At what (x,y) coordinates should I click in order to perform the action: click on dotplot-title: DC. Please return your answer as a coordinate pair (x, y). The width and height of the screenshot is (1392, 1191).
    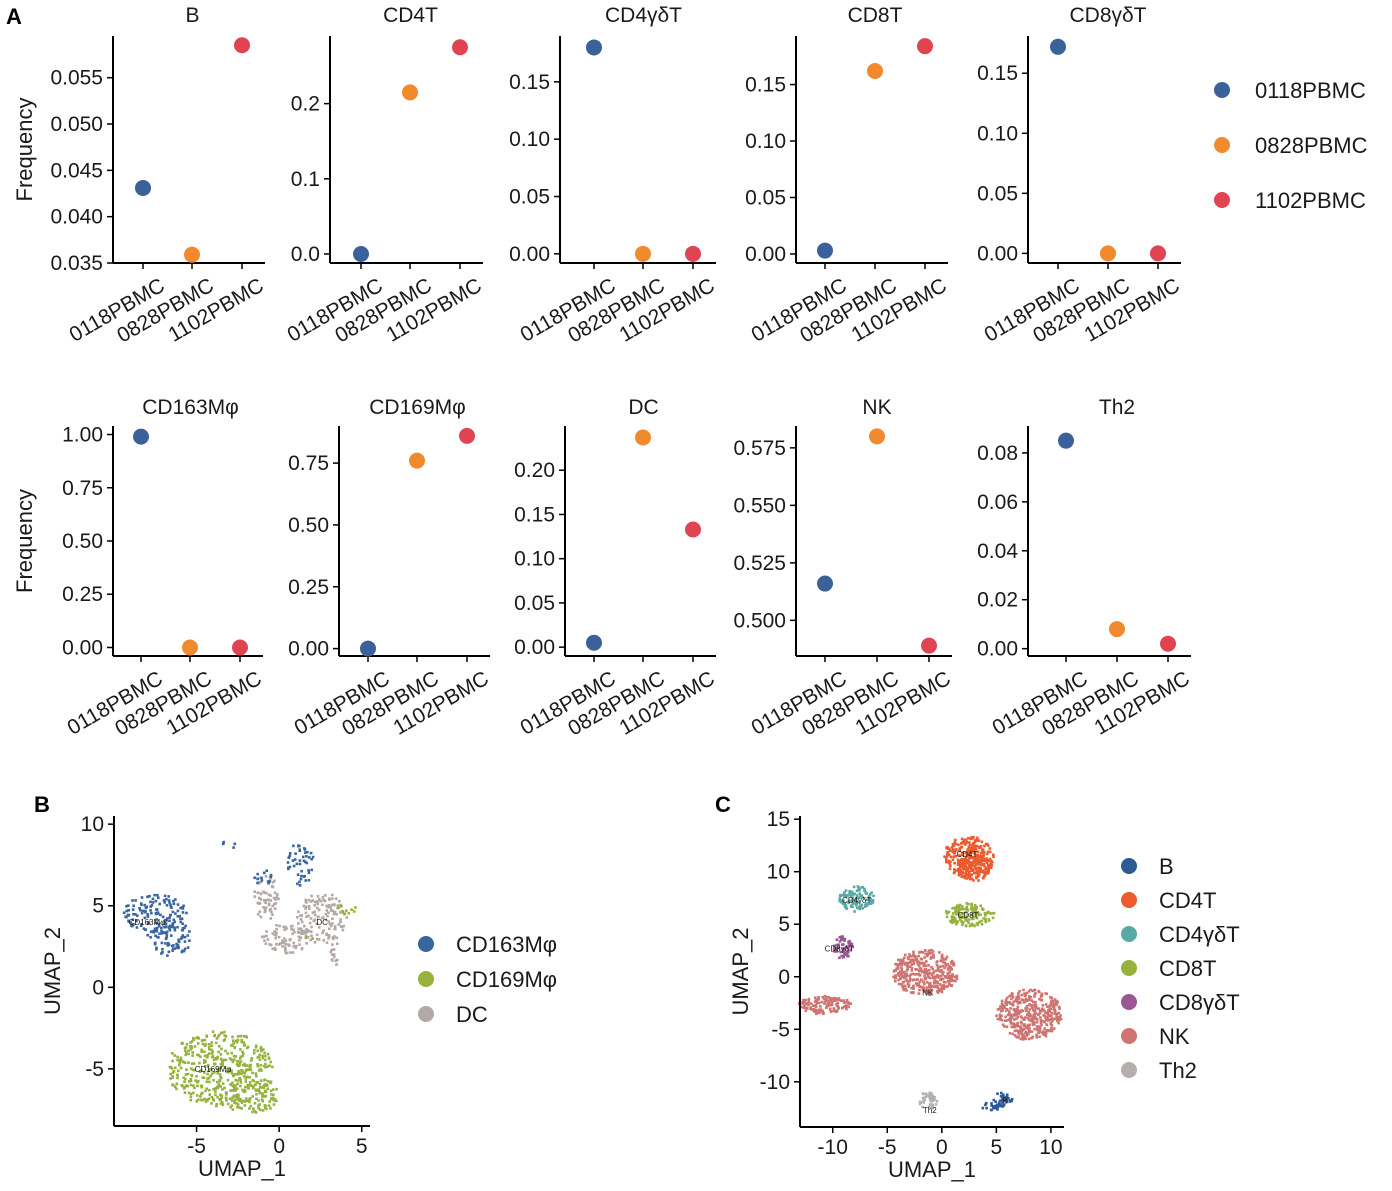
    Looking at the image, I should click on (643, 407).